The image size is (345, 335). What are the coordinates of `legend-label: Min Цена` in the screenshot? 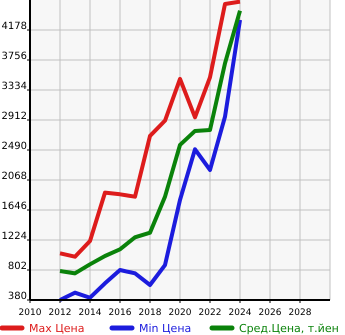 It's located at (165, 328).